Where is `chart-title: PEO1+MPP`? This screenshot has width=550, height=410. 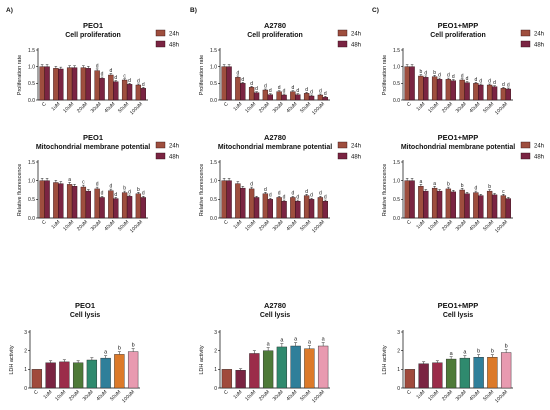
chart-title: PEO1+MPP is located at coordinates (458, 137).